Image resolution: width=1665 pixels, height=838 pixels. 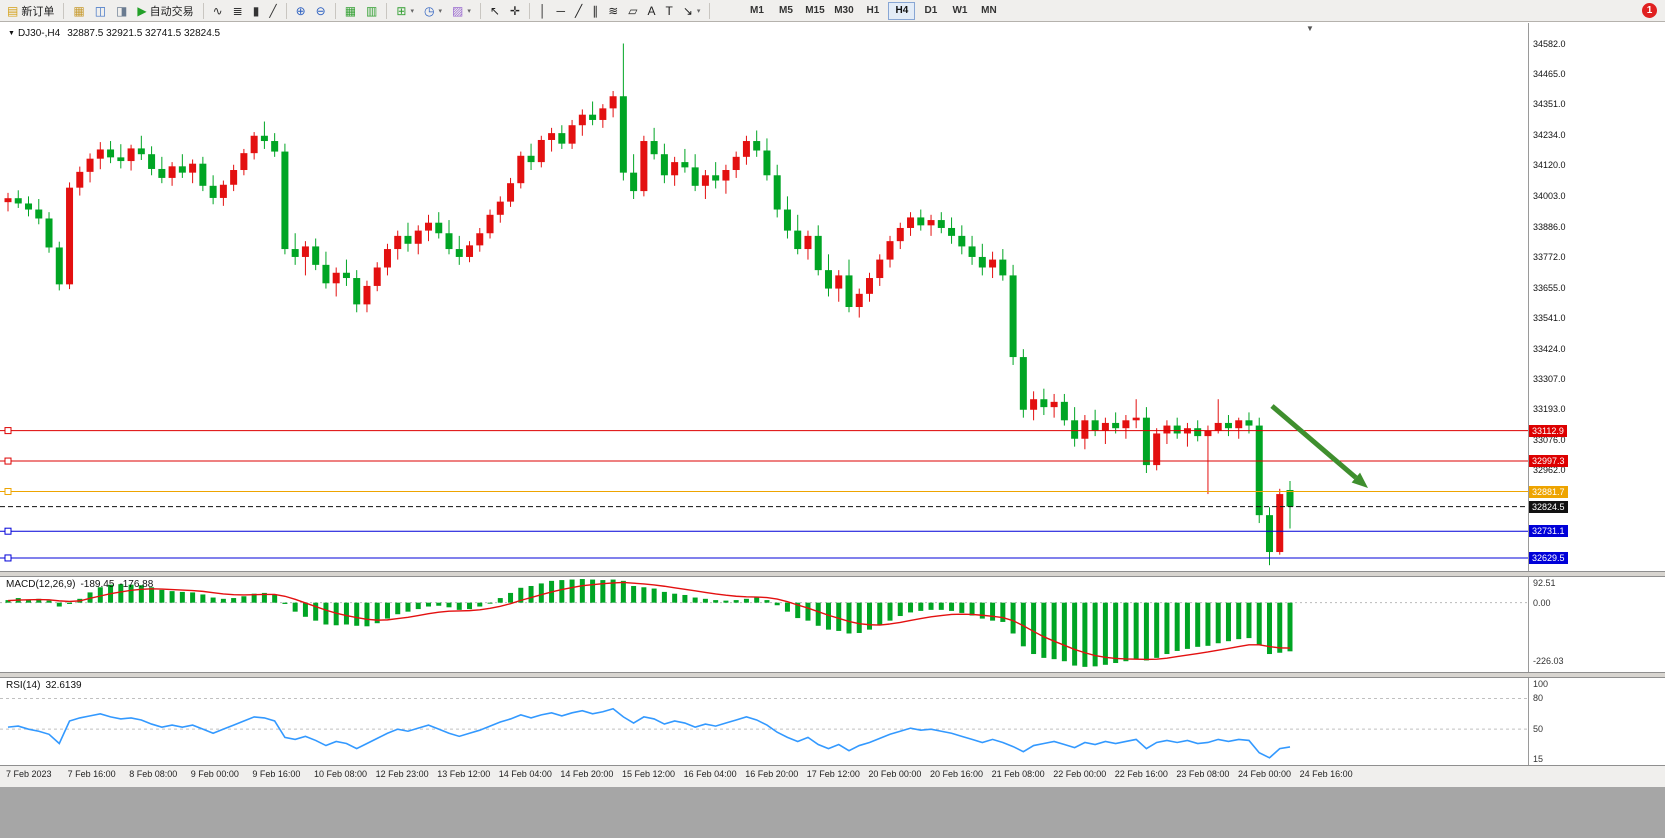 I want to click on timeframe-m15: M15, so click(x=815, y=10).